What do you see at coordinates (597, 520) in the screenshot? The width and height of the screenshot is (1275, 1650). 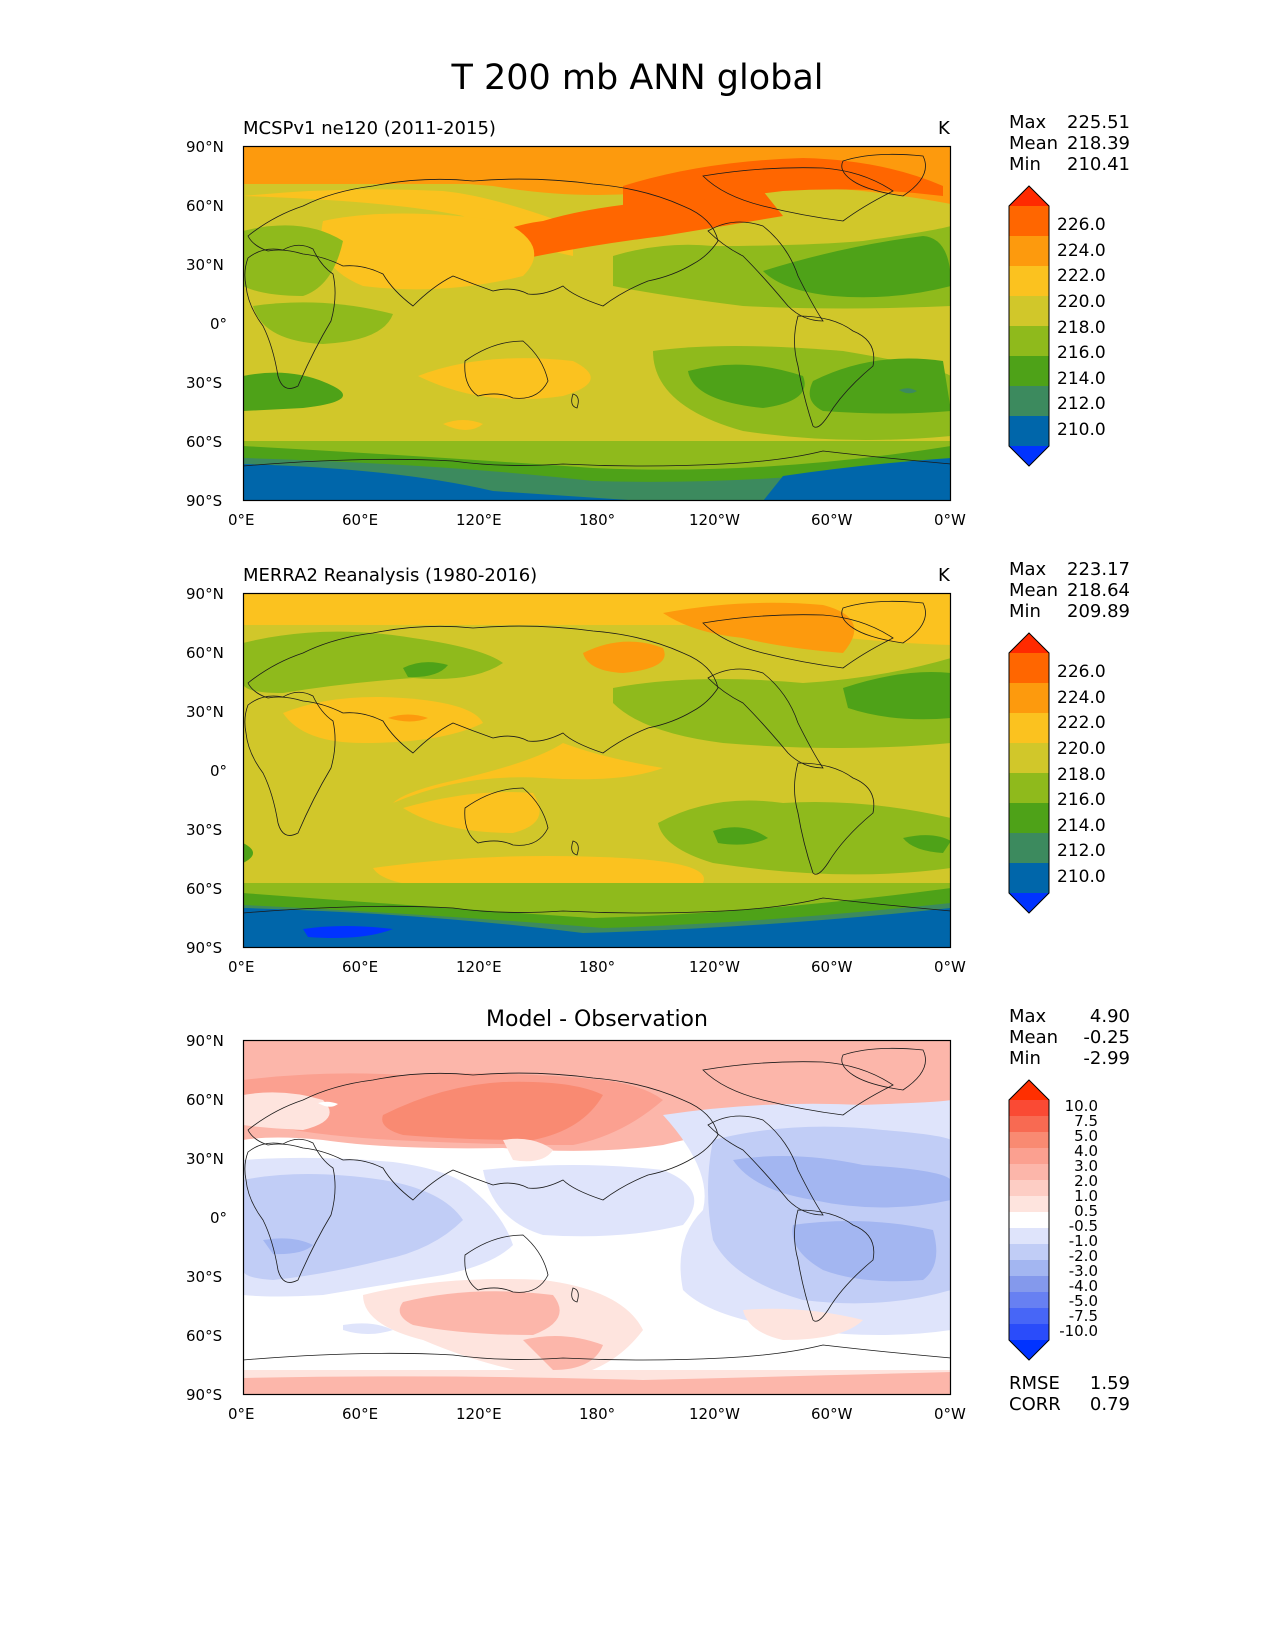 I see `xtick-label: 180°` at bounding box center [597, 520].